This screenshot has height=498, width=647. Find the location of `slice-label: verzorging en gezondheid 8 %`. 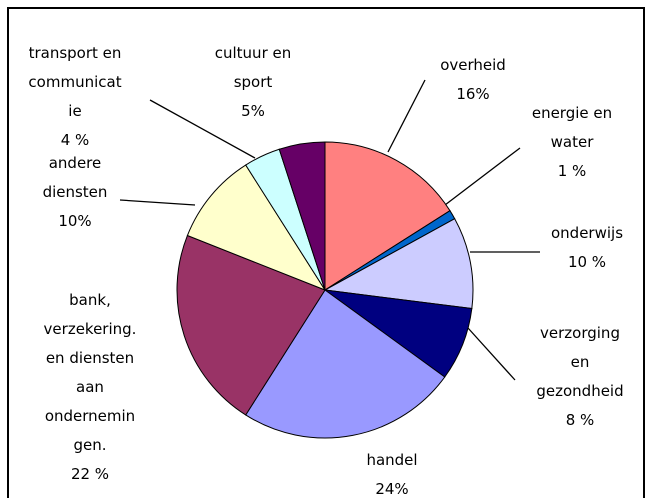

slice-label: verzorging en gezondheid 8 % is located at coordinates (579, 376).